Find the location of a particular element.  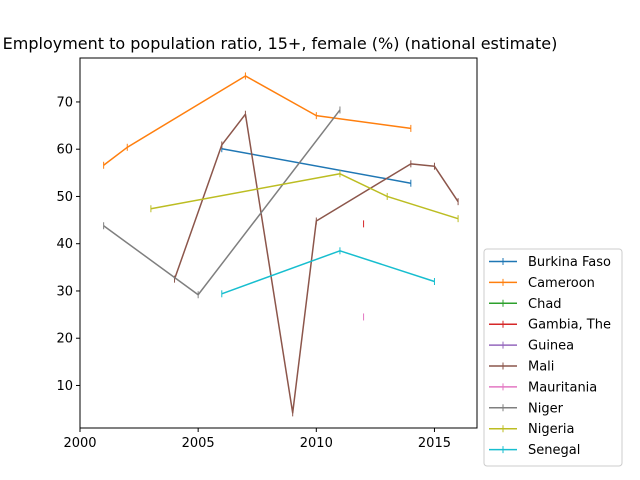

y-tick-label: 50 is located at coordinates (64, 197).